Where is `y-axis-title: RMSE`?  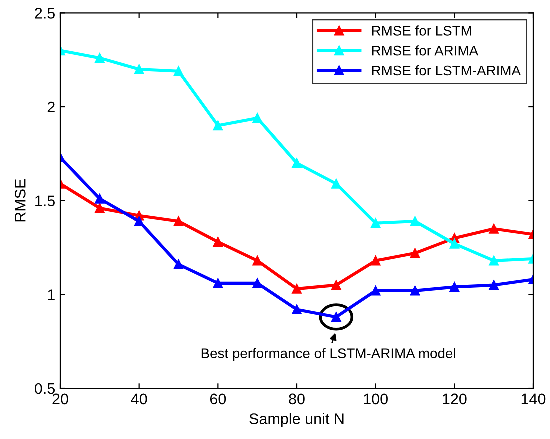
y-axis-title: RMSE is located at coordinates (20, 200).